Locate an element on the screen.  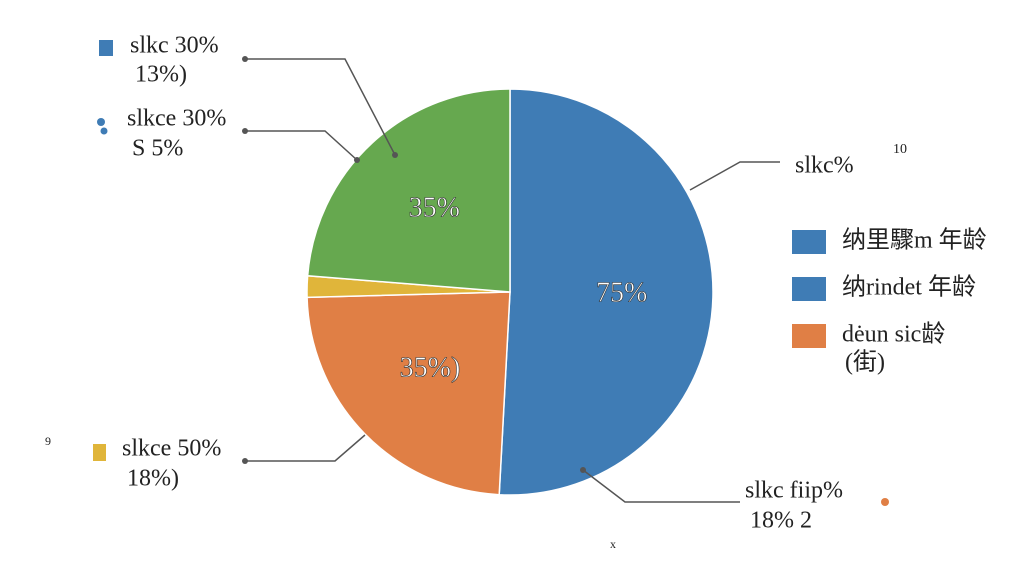
slice-label: 75% is located at coordinates (621, 292).